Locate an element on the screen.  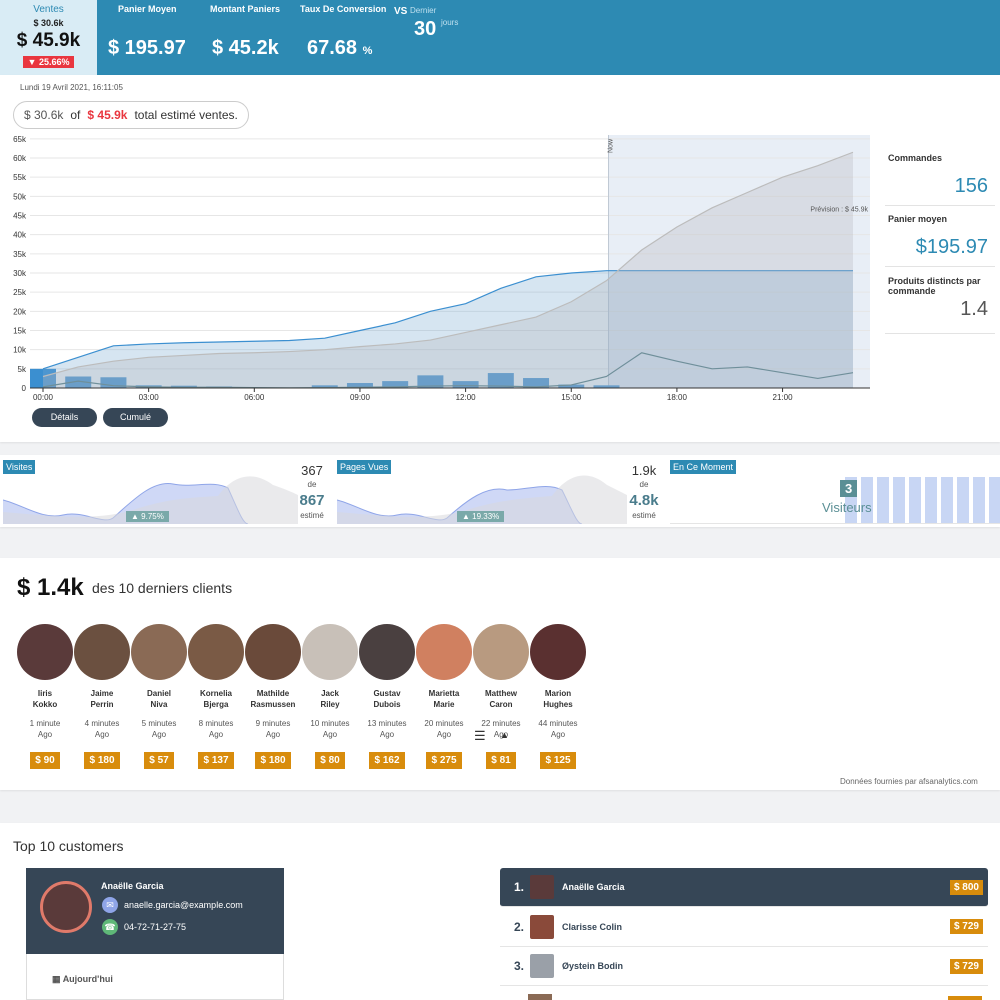
customer-email: anaelle.garcia@example.com is located at coordinates (183, 905).